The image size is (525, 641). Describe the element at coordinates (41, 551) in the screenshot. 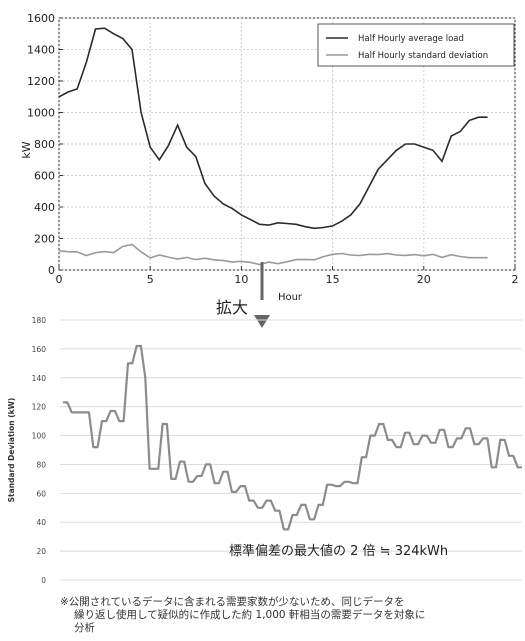

I see `y-tick-label: 20` at that location.